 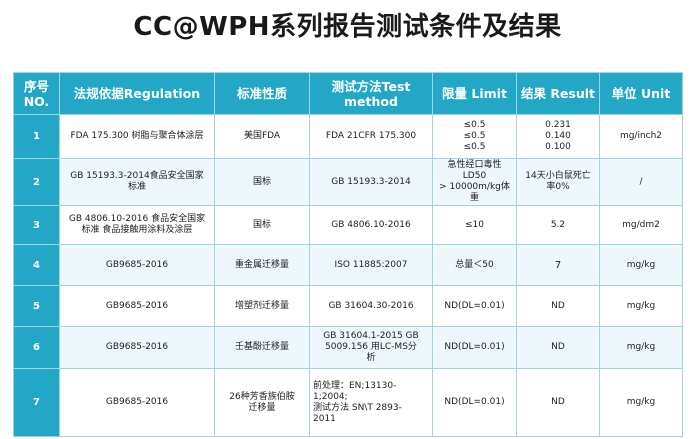 I want to click on row-number: 5, so click(x=36, y=306).